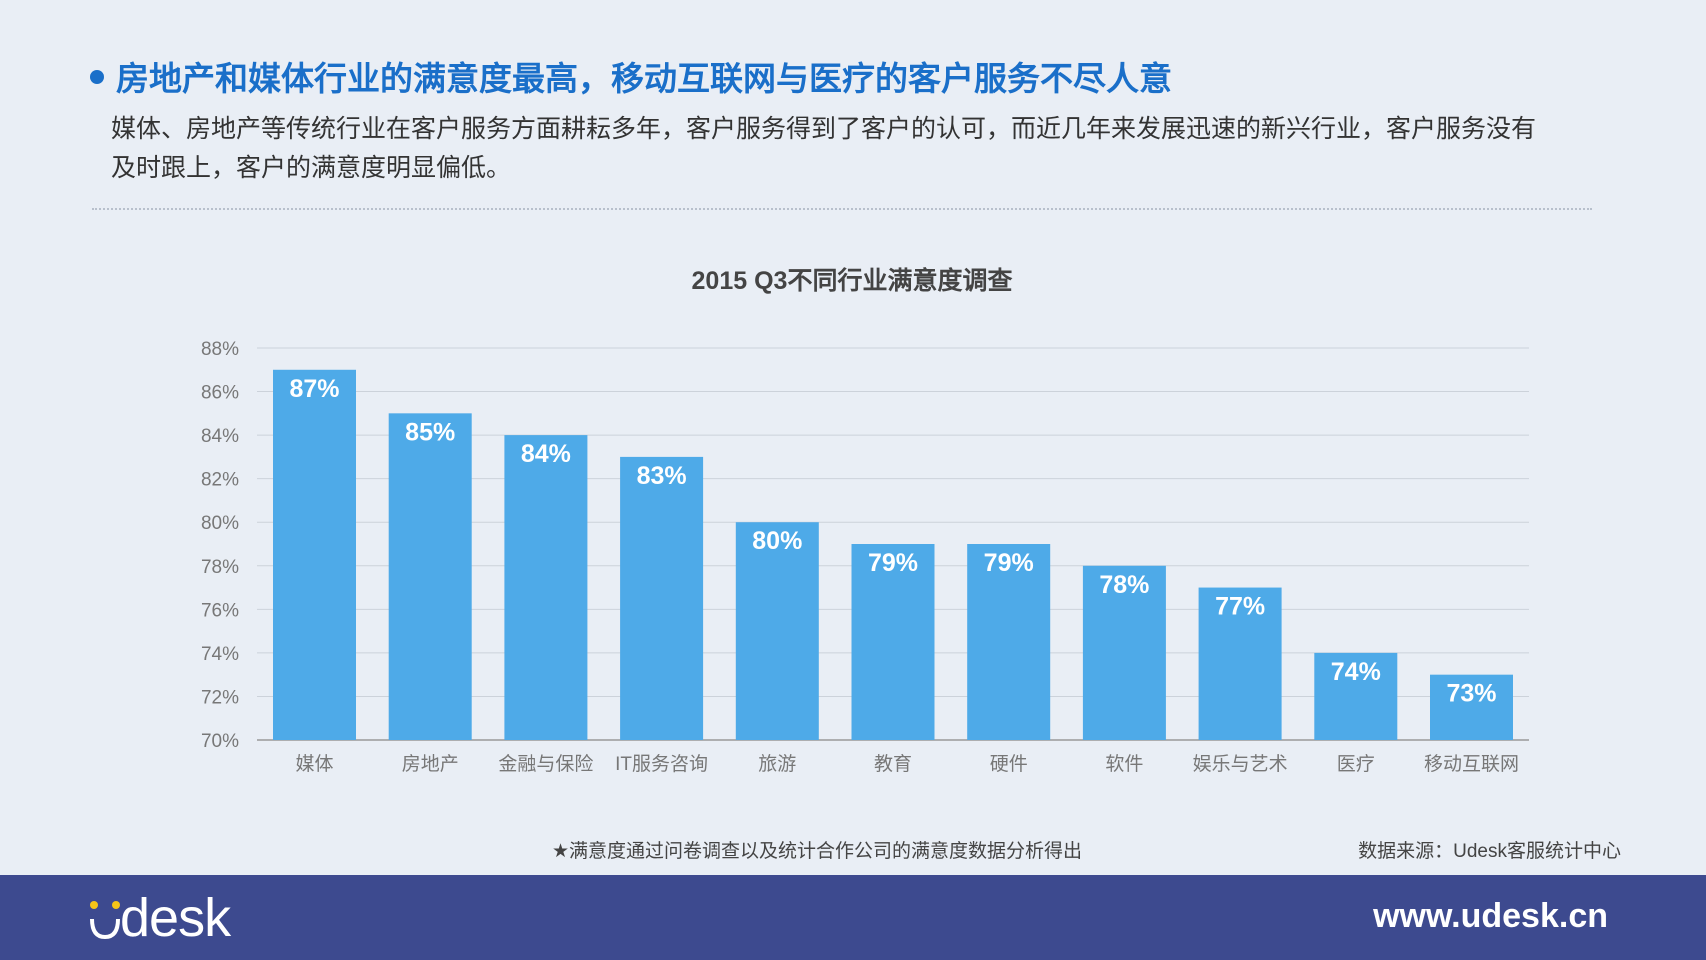  What do you see at coordinates (314, 764) in the screenshot?
I see `x-tick-label: 媒体` at bounding box center [314, 764].